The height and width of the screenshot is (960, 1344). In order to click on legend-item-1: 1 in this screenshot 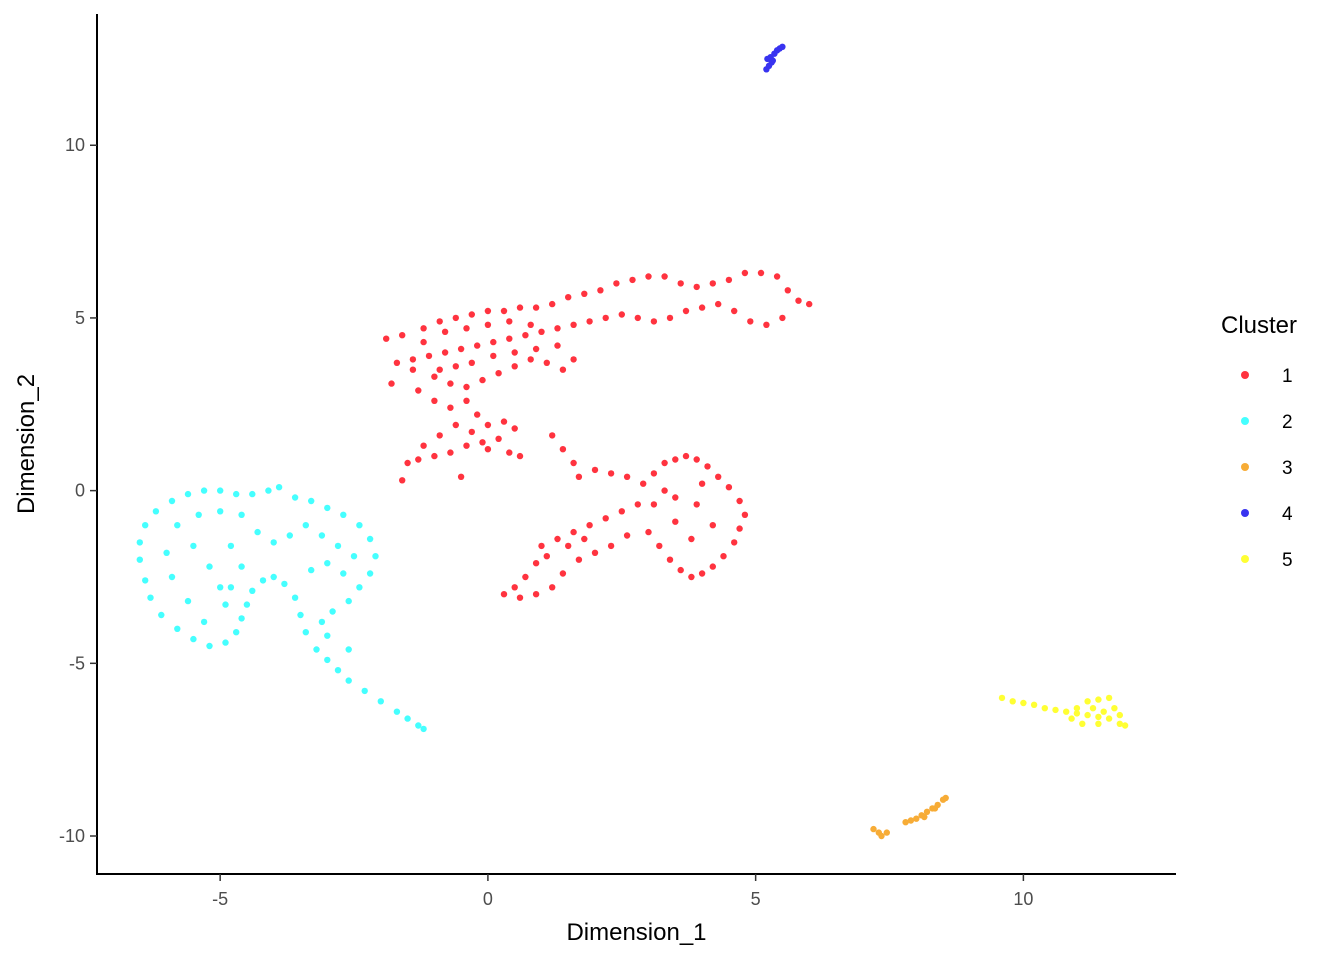, I will do `click(1267, 376)`.